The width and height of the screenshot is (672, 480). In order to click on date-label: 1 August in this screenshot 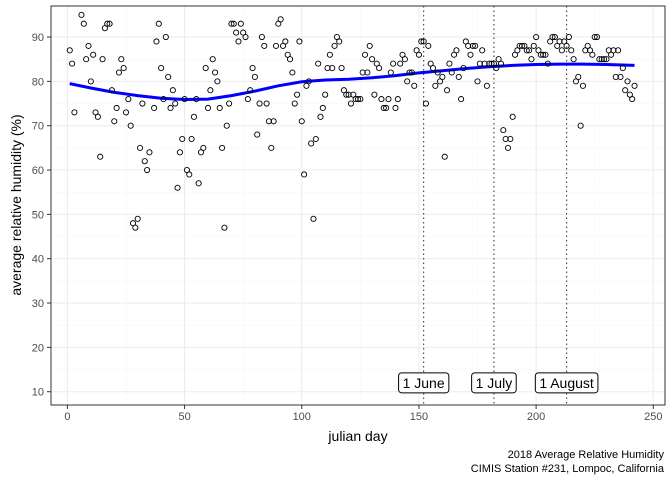, I will do `click(566, 383)`.